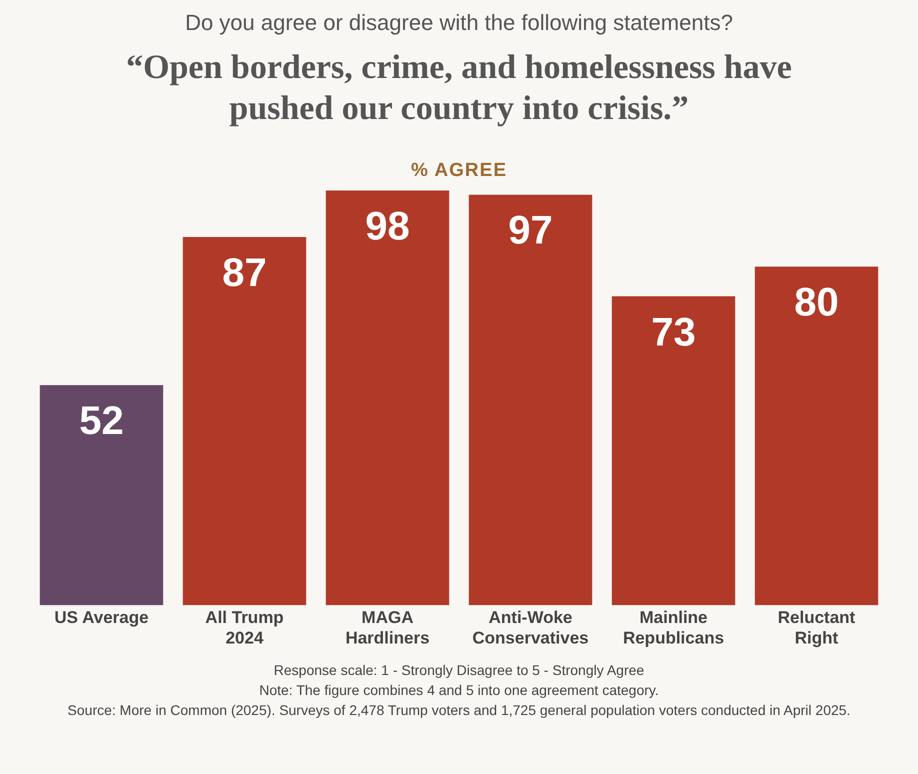 This screenshot has width=918, height=774. I want to click on chart-title: “Open borders, crime, and homelessness have pushed our country into crisis.”, so click(459, 88).